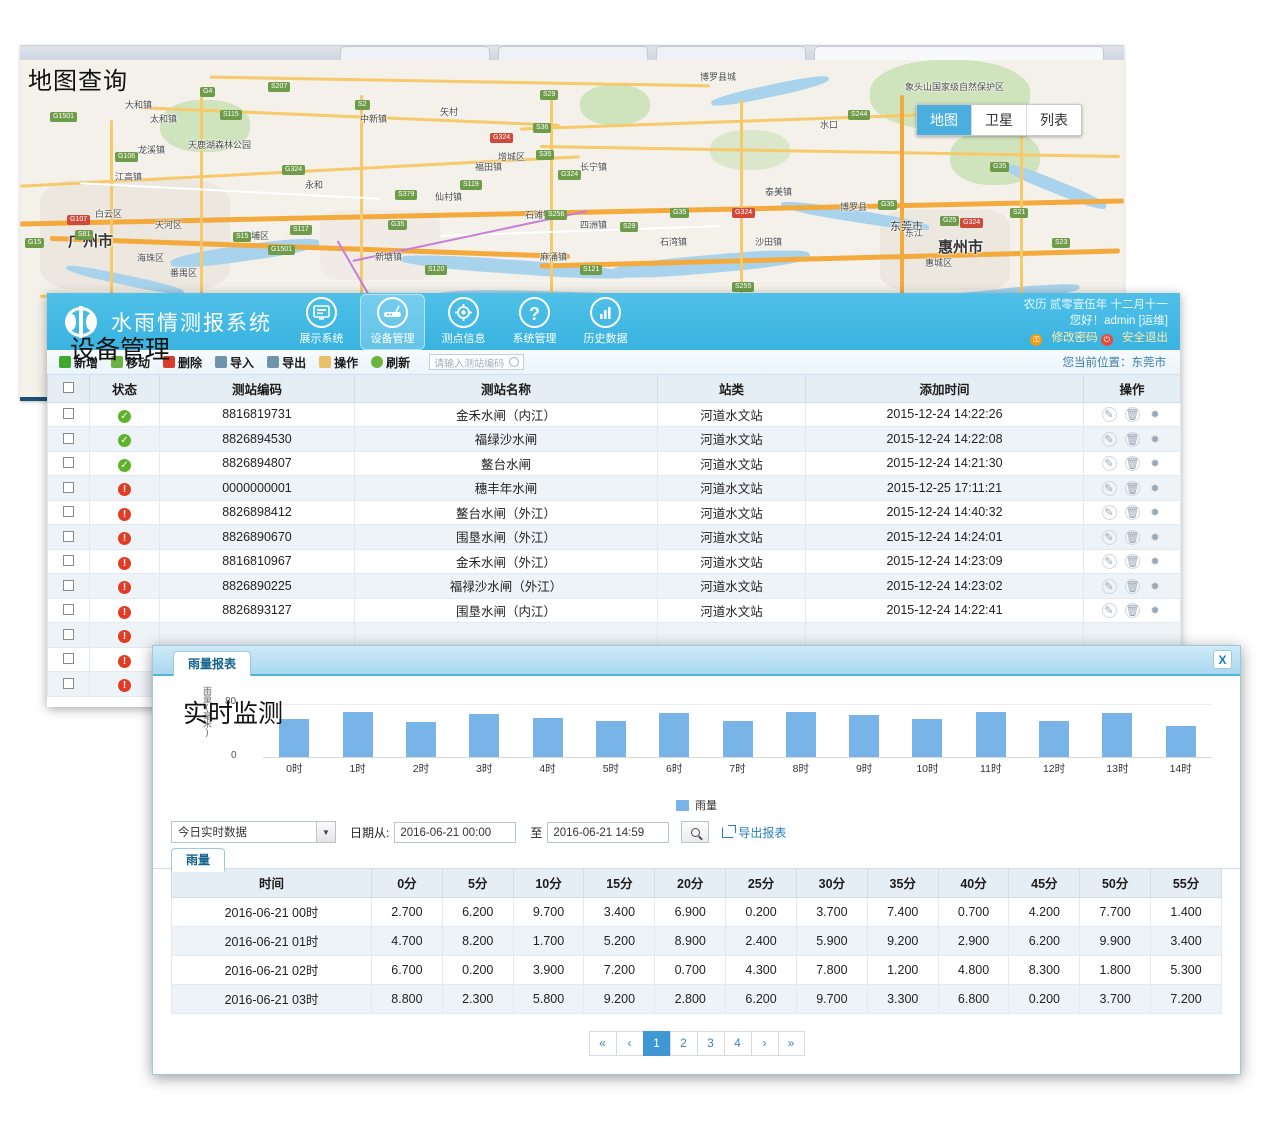 The width and height of the screenshot is (1285, 1125). What do you see at coordinates (130, 362) in the screenshot?
I see `toolbar-move-button: 移动` at bounding box center [130, 362].